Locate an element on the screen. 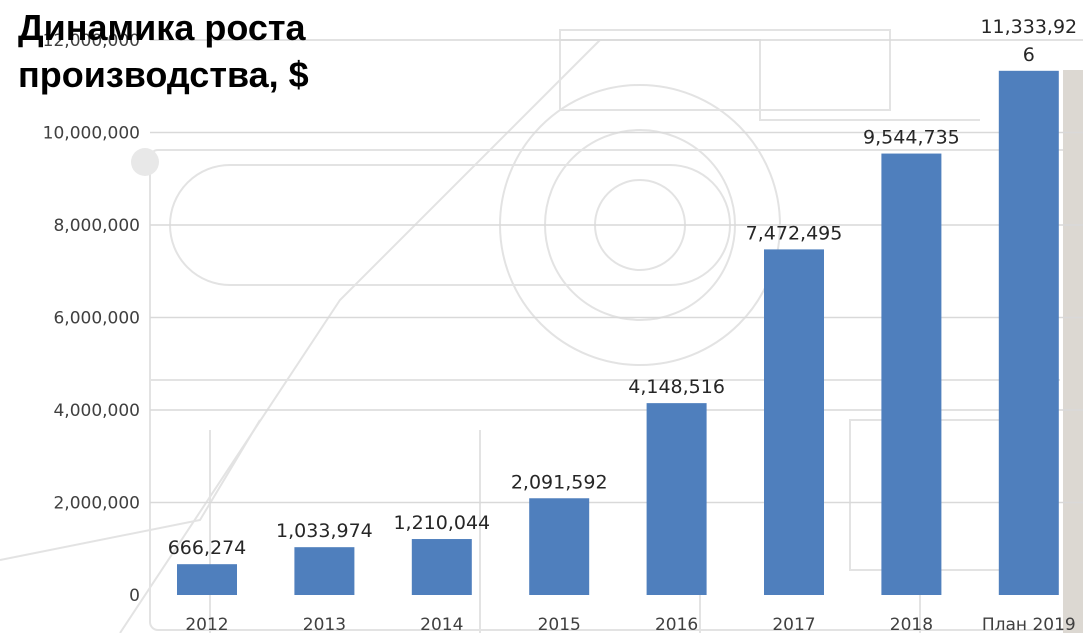  bar-2016 is located at coordinates (676, 499).